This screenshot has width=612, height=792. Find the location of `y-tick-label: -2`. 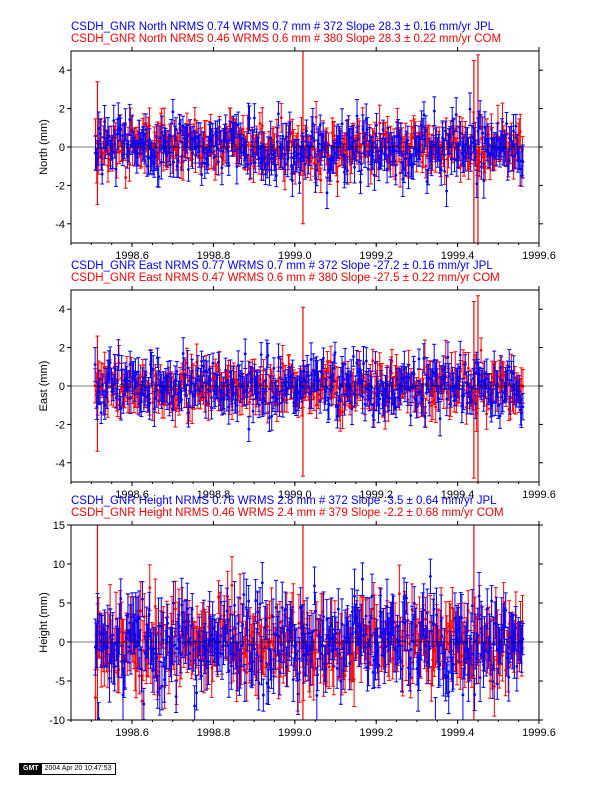

y-tick-label: -2 is located at coordinates (60, 186).